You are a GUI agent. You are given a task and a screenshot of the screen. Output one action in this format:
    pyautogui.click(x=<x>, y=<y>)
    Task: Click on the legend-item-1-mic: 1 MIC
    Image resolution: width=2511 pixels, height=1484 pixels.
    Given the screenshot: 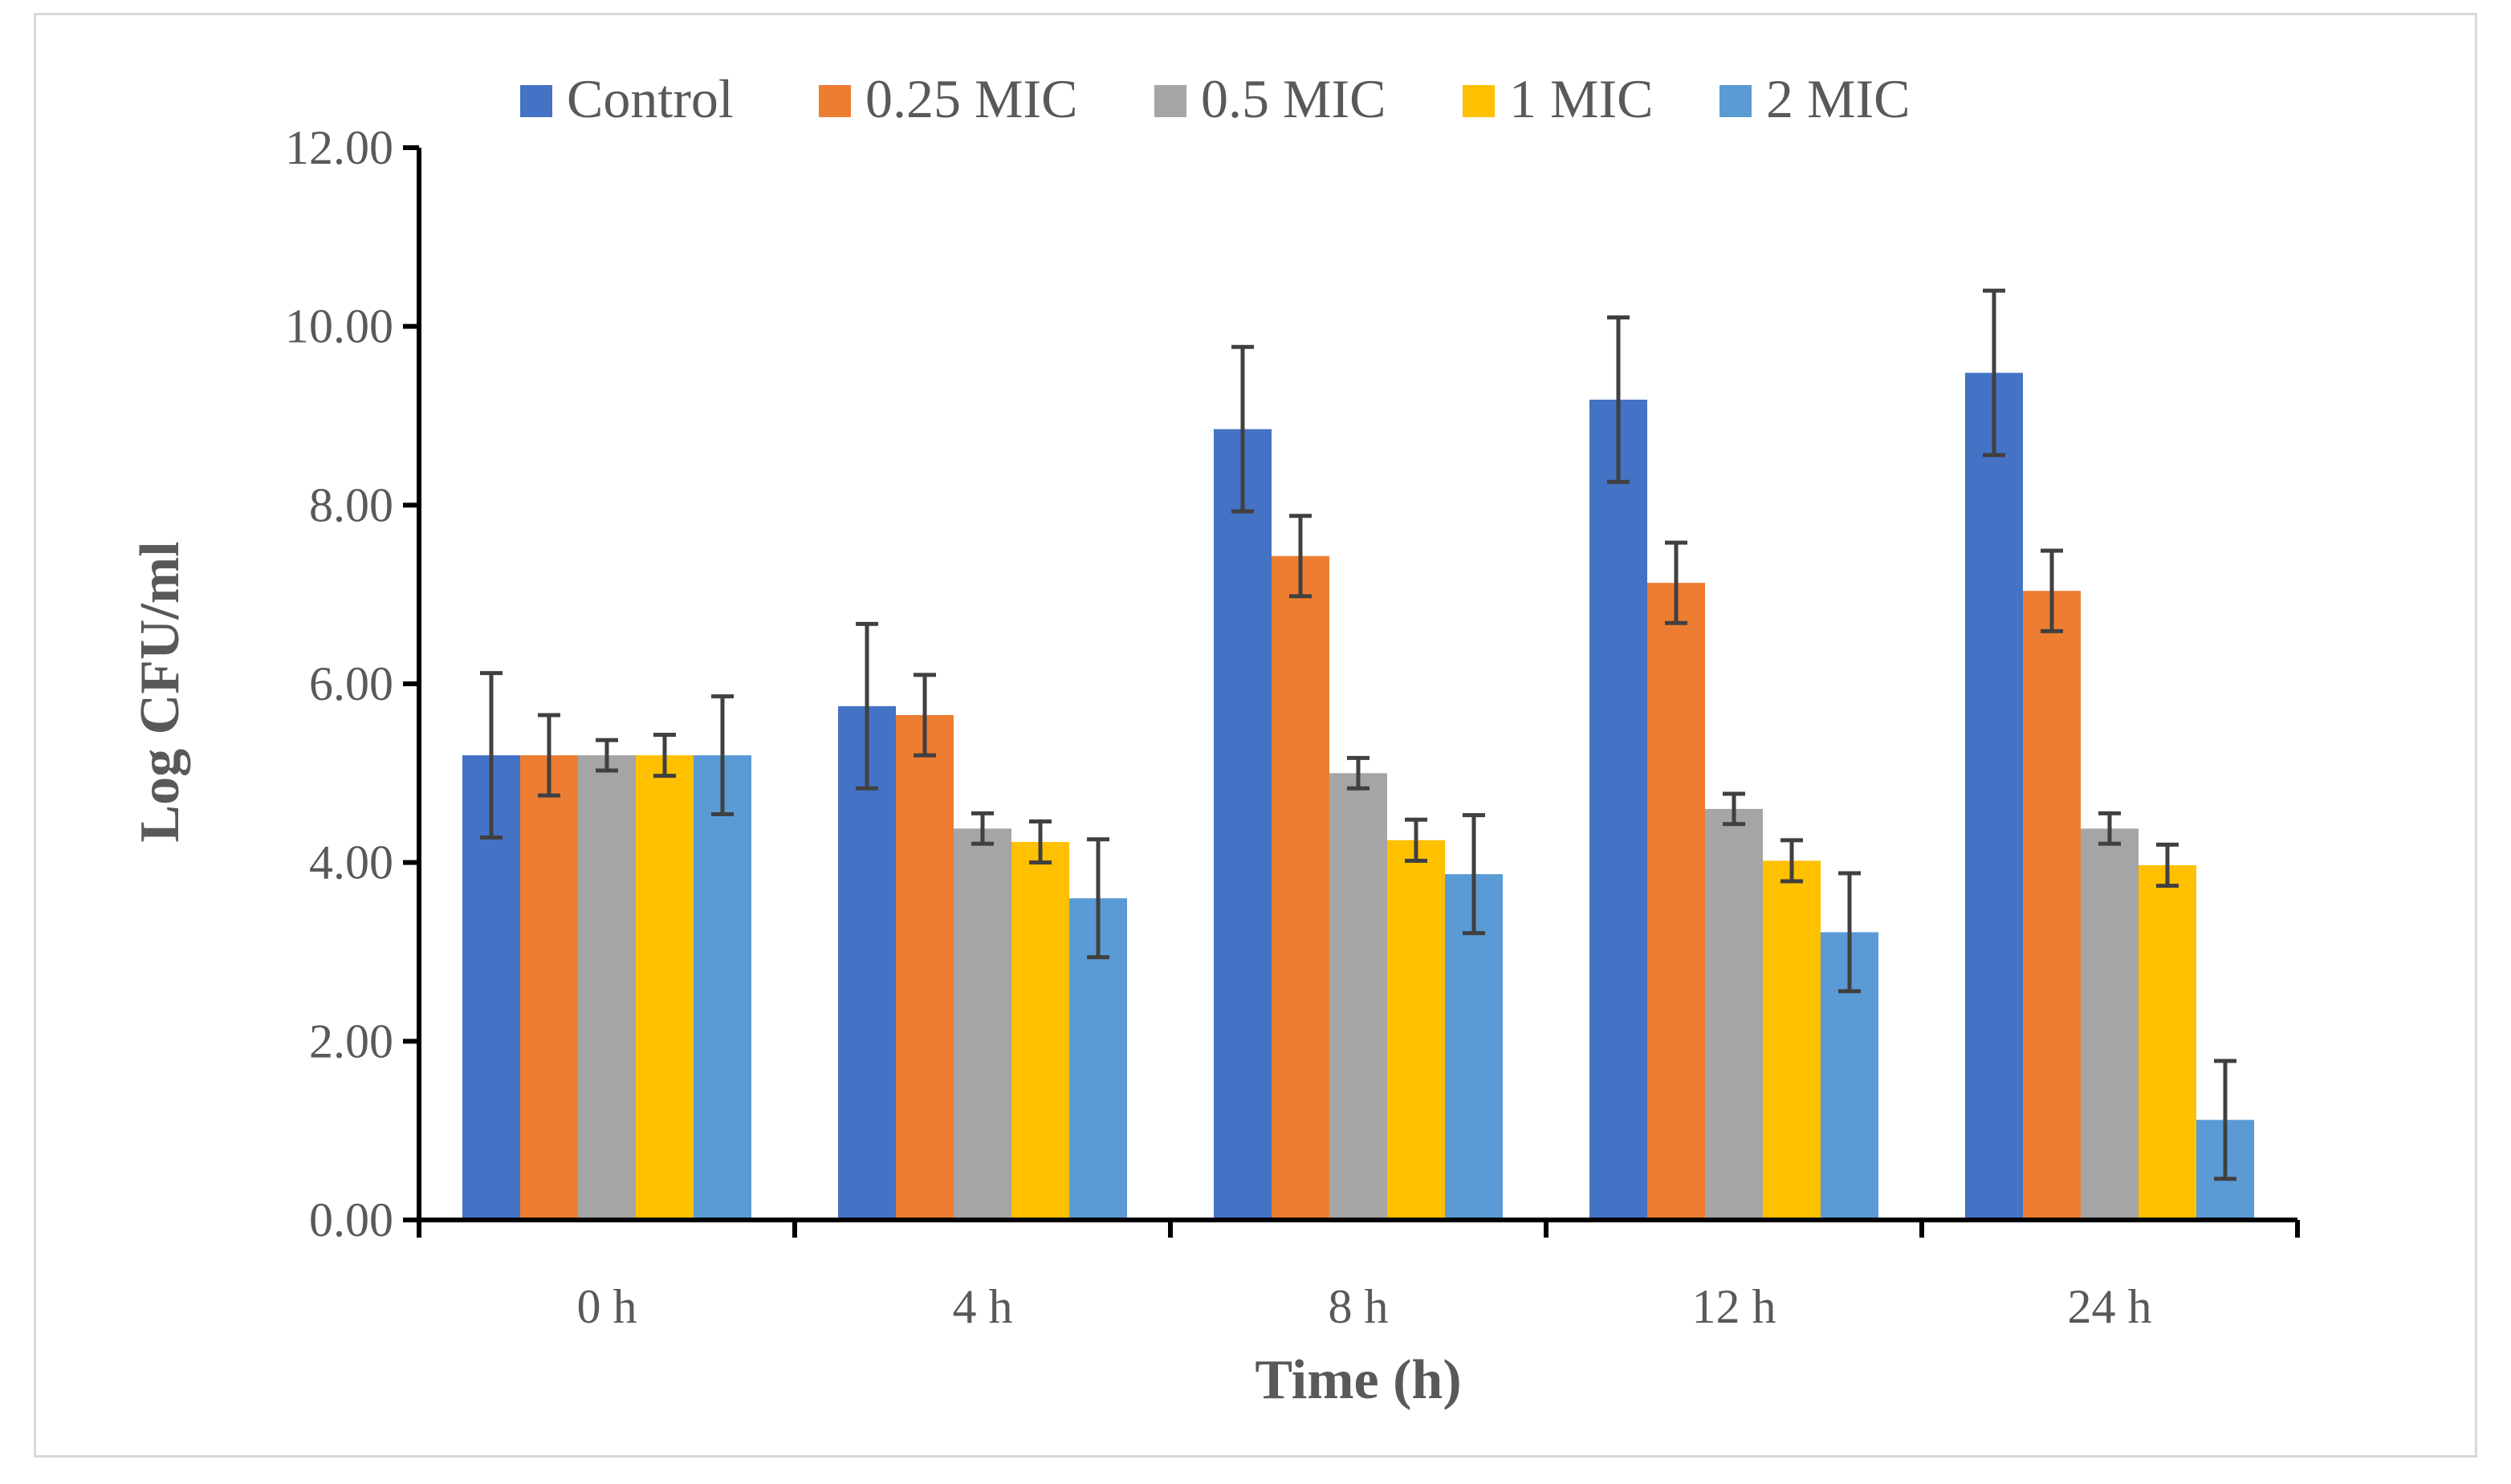 What is the action you would take?
    pyautogui.click(x=1558, y=98)
    